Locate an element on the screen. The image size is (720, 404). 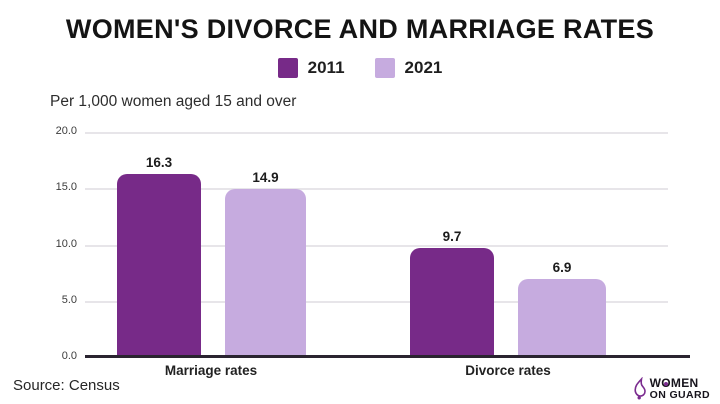
women-on-guard-logo: WOMEN ON GUARD is located at coordinates (671, 388).